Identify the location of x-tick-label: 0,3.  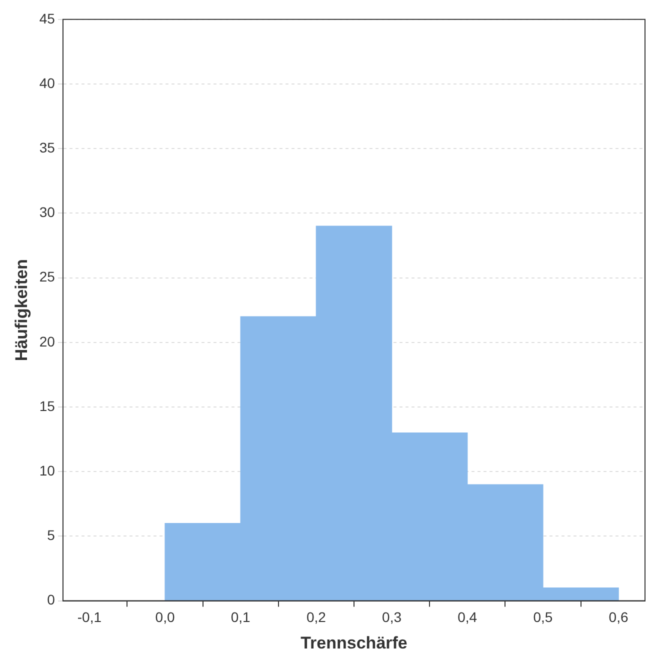
(392, 617).